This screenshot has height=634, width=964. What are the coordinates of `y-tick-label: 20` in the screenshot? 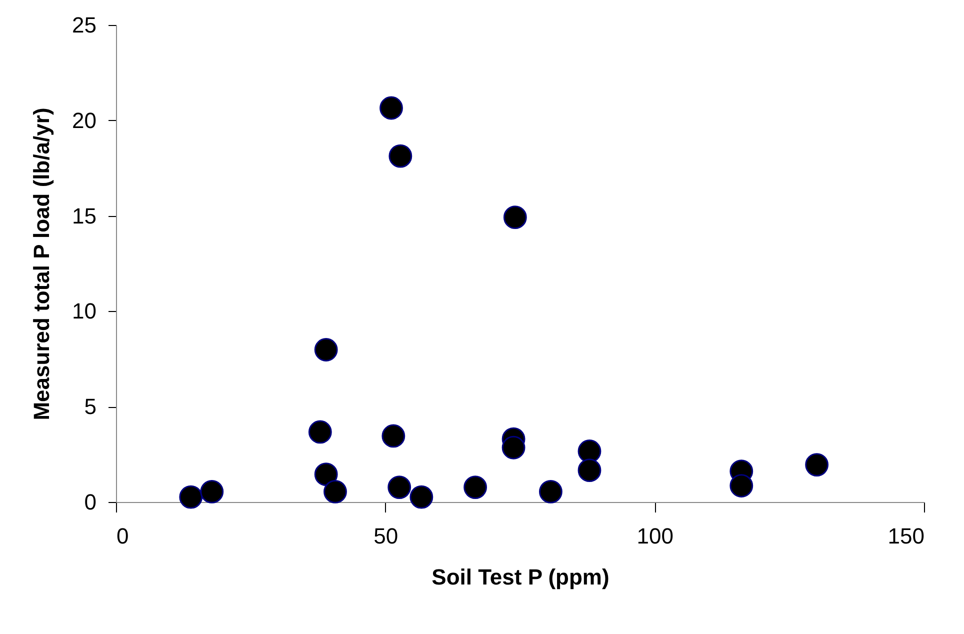 It's located at (84, 120).